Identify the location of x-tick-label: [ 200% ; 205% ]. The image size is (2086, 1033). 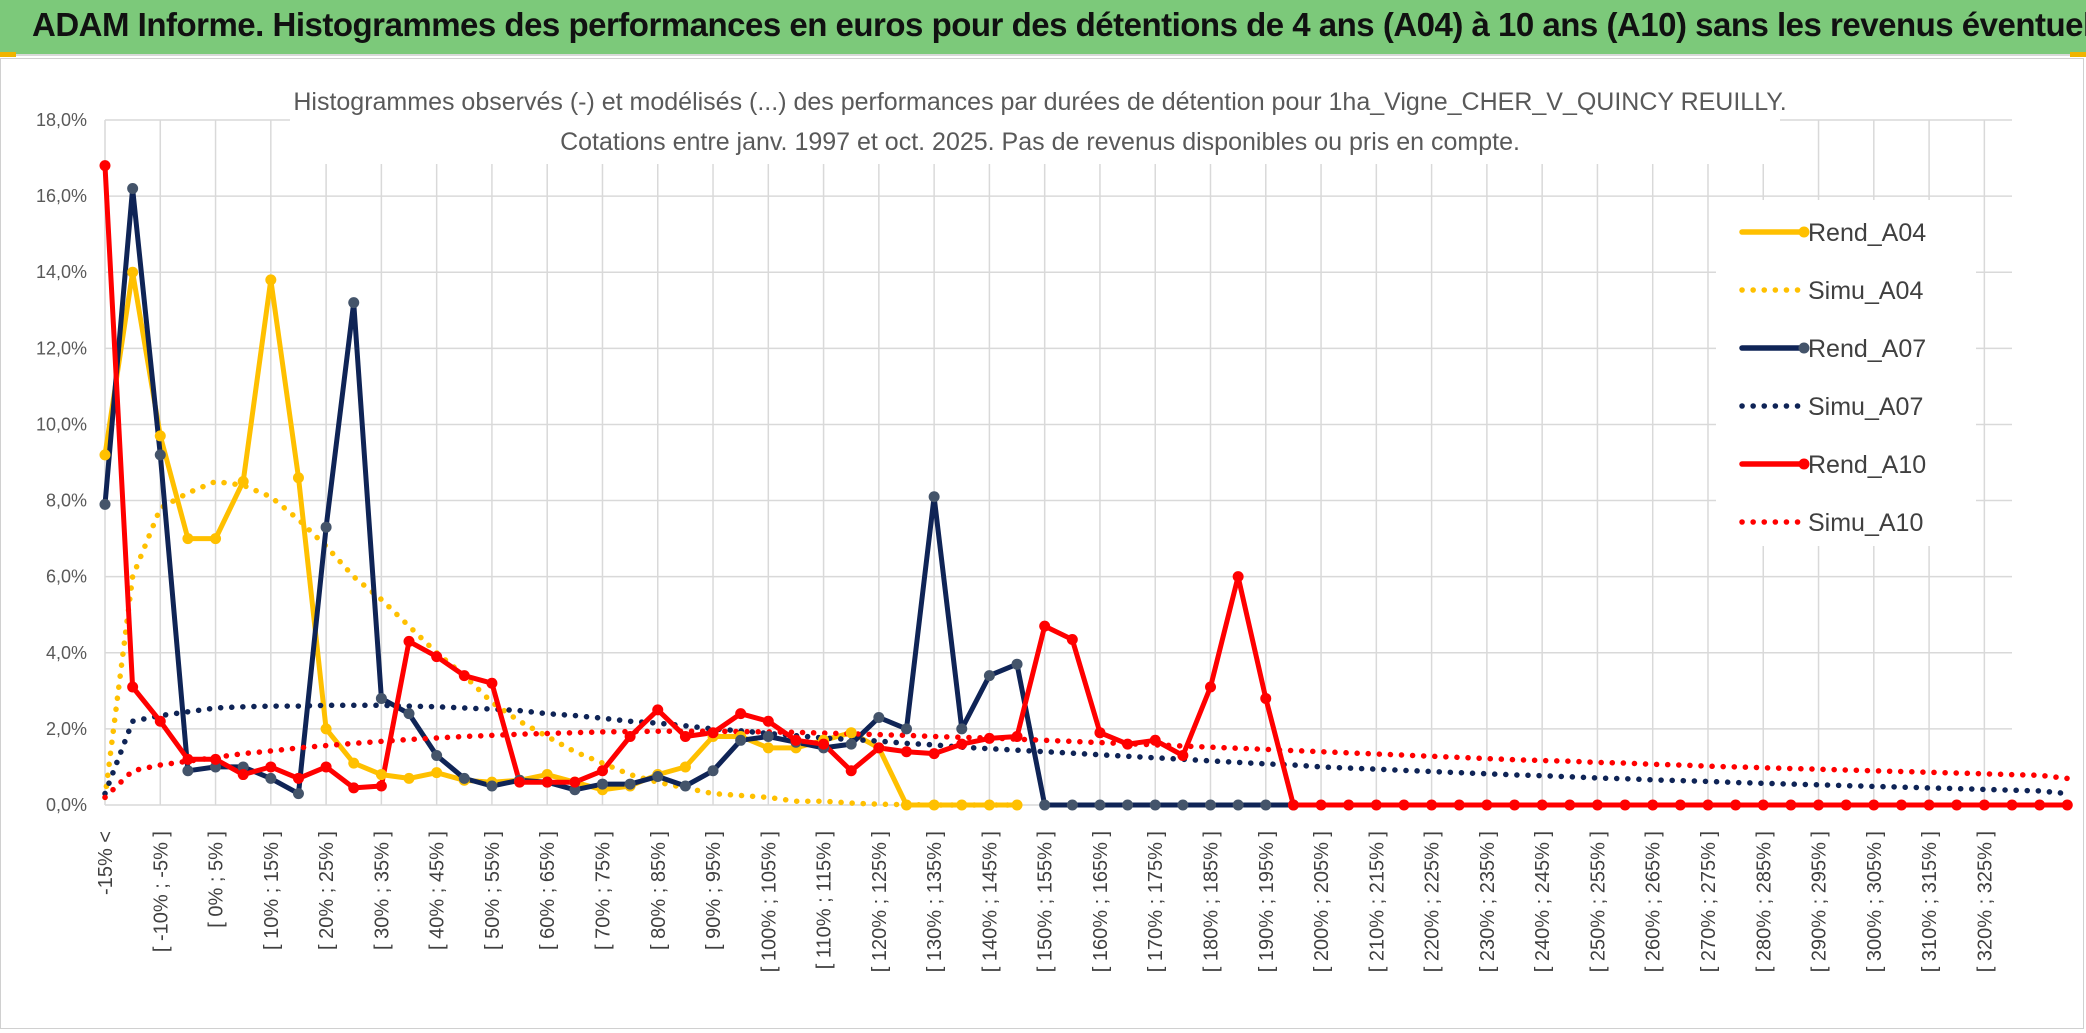
(1322, 901).